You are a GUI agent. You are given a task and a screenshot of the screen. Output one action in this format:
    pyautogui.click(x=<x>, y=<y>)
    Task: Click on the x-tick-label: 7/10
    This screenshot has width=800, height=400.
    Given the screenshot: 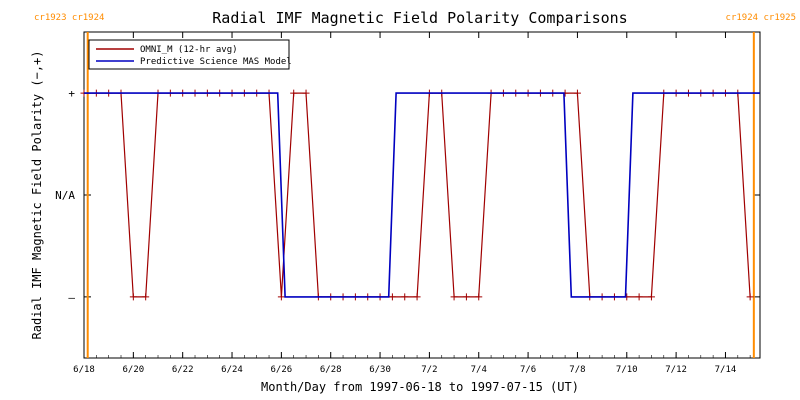 What is the action you would take?
    pyautogui.click(x=627, y=370)
    